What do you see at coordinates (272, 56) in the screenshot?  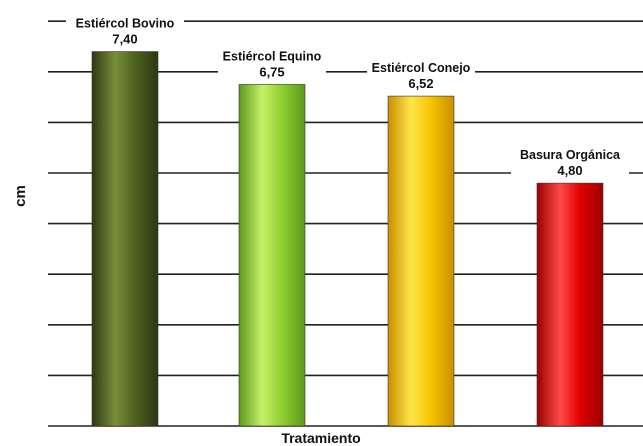 I see `category-label: Estiércol Equino` at bounding box center [272, 56].